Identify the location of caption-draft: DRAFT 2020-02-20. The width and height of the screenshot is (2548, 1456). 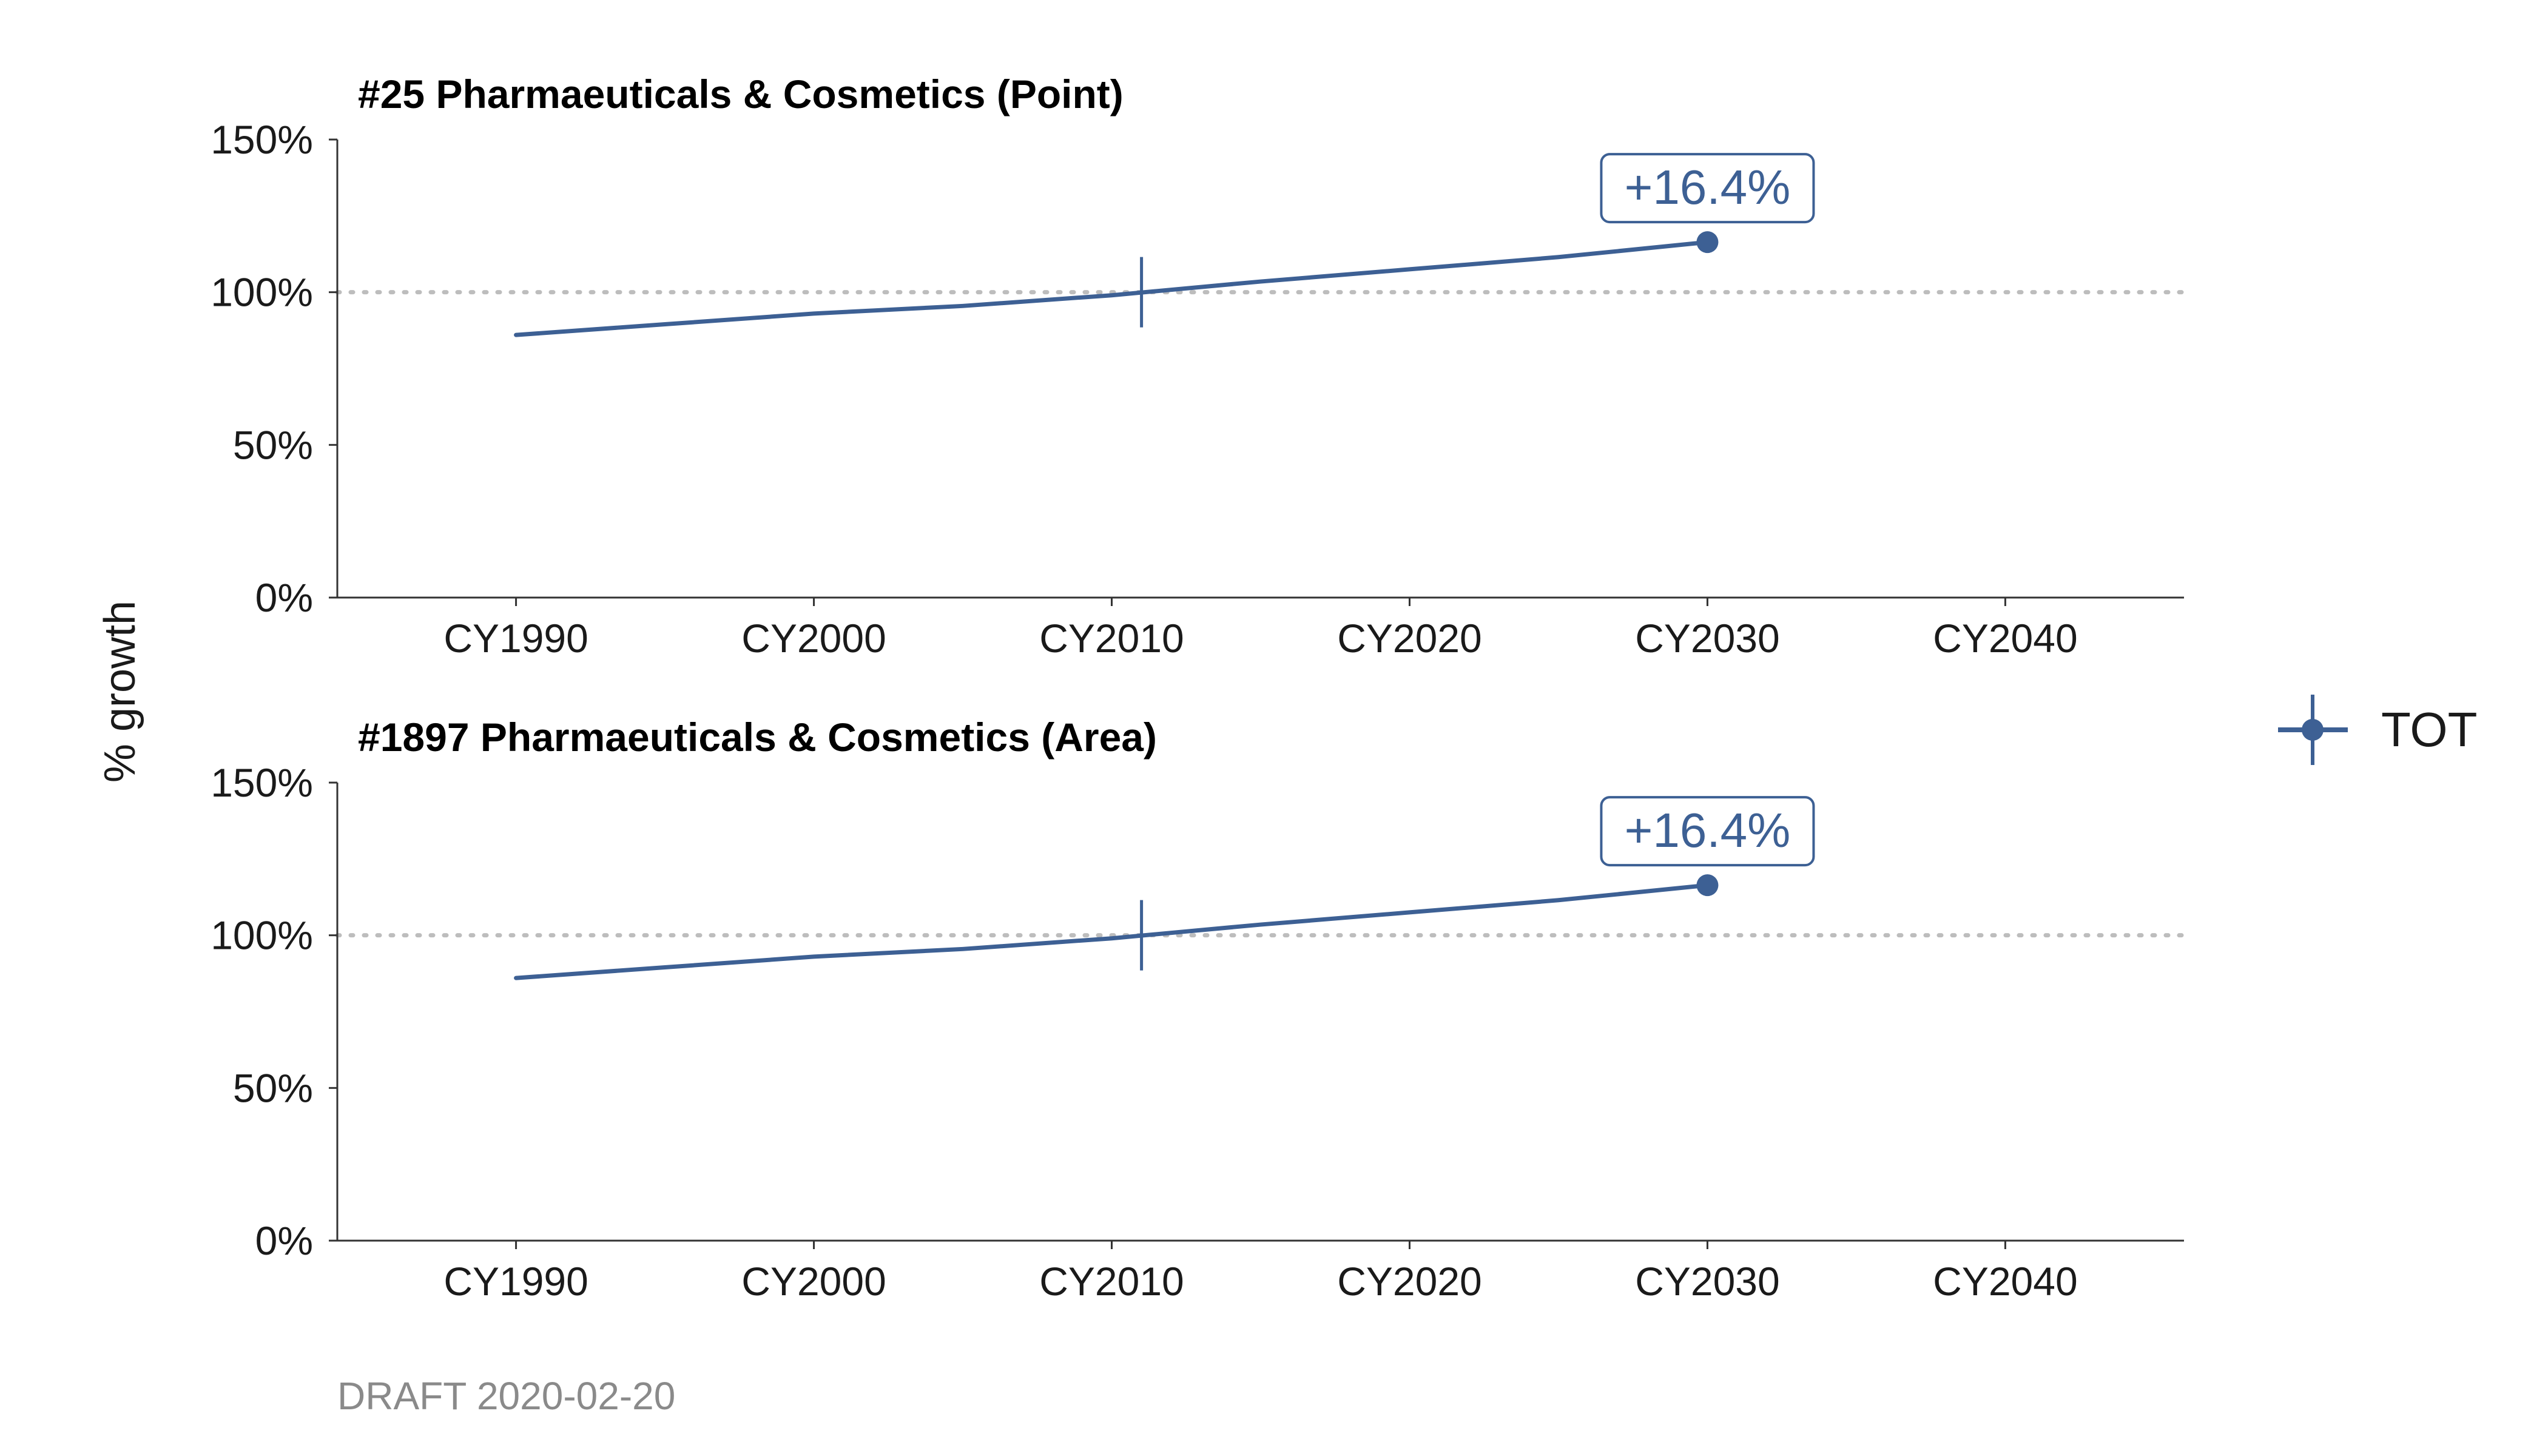
(506, 1396).